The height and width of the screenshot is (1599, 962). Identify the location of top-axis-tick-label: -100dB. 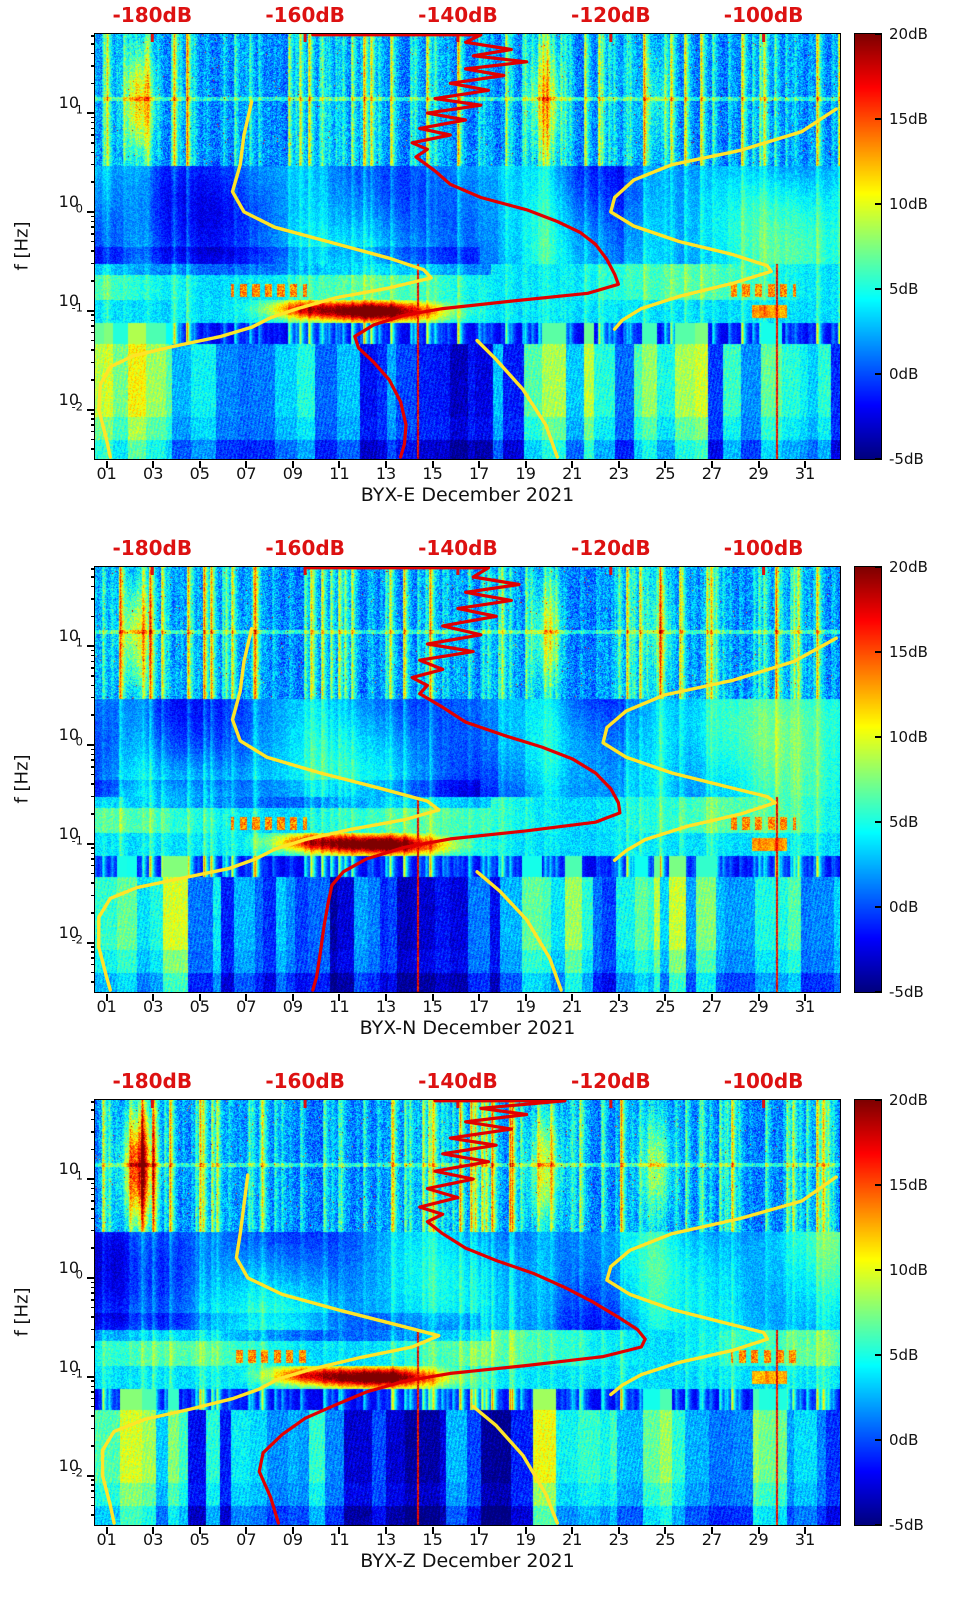
(763, 548).